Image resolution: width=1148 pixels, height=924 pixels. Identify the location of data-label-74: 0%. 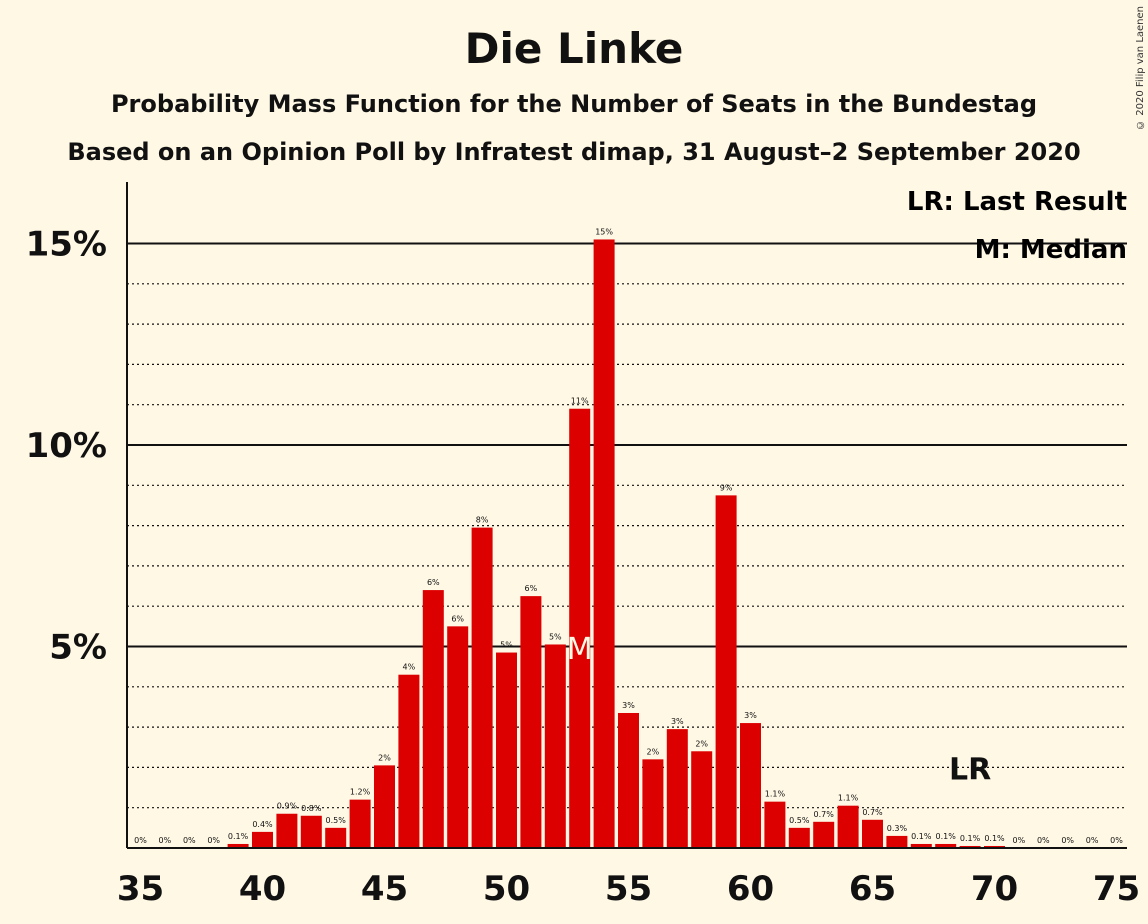
(1092, 840).